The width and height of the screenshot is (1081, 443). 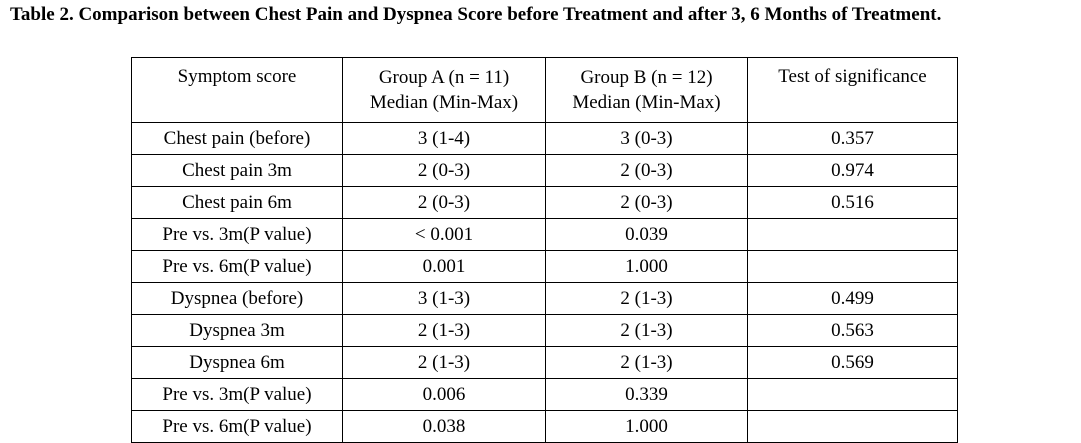 I want to click on table-row: Pre vs. 6m(P value) 0.038 1.000, so click(x=544, y=426).